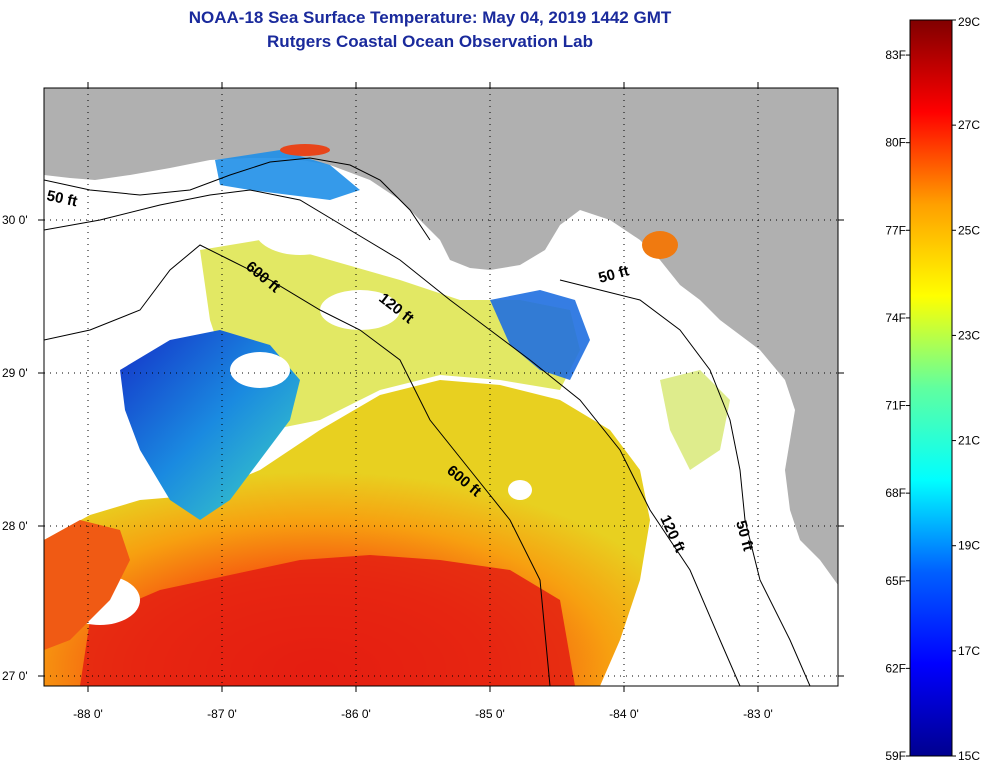 Image resolution: width=992 pixels, height=770 pixels. I want to click on map-subtitle: Rutgers Coastal Ocean Observation Lab, so click(430, 41).